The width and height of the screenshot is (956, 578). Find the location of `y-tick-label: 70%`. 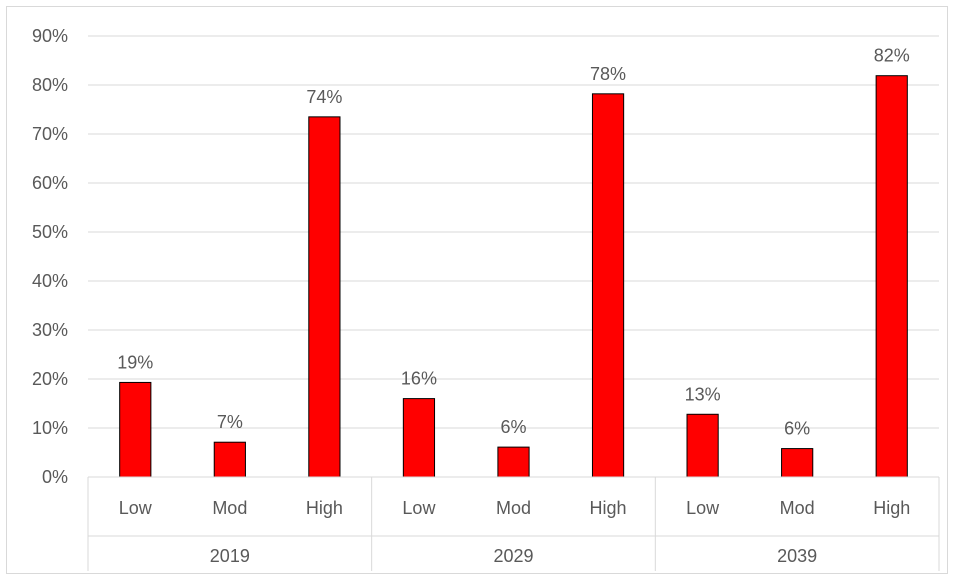

y-tick-label: 70% is located at coordinates (50, 134).